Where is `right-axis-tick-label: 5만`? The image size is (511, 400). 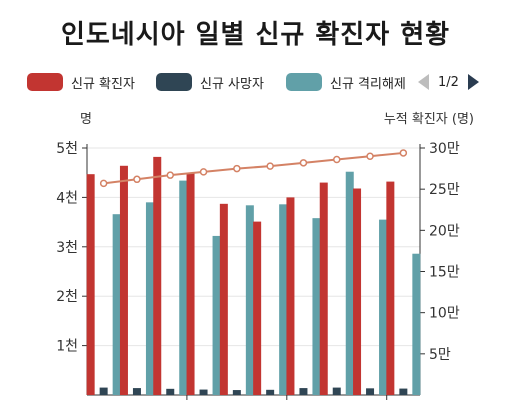
right-axis-tick-label: 5만 is located at coordinates (440, 355).